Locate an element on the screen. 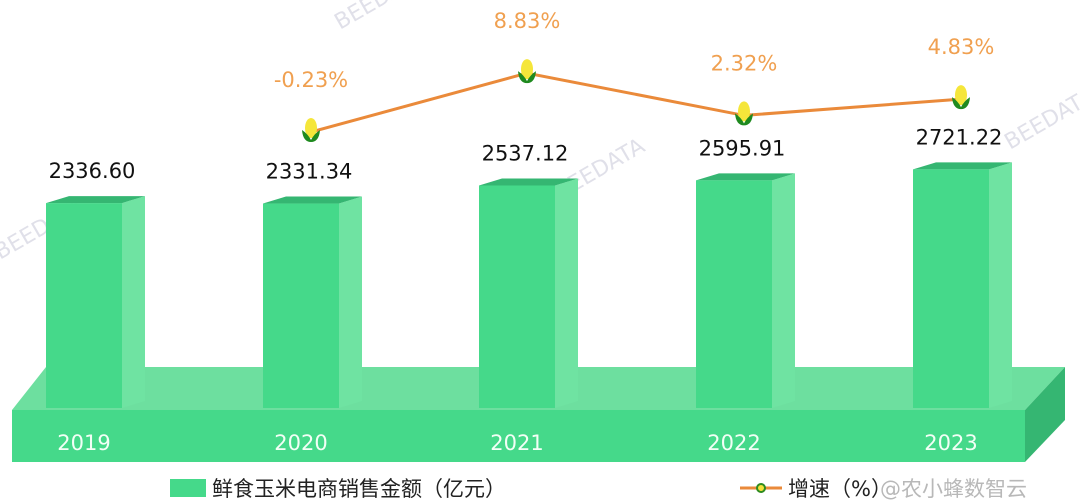 The image size is (1080, 504). bar-2023: 2721.22 is located at coordinates (962, 266).